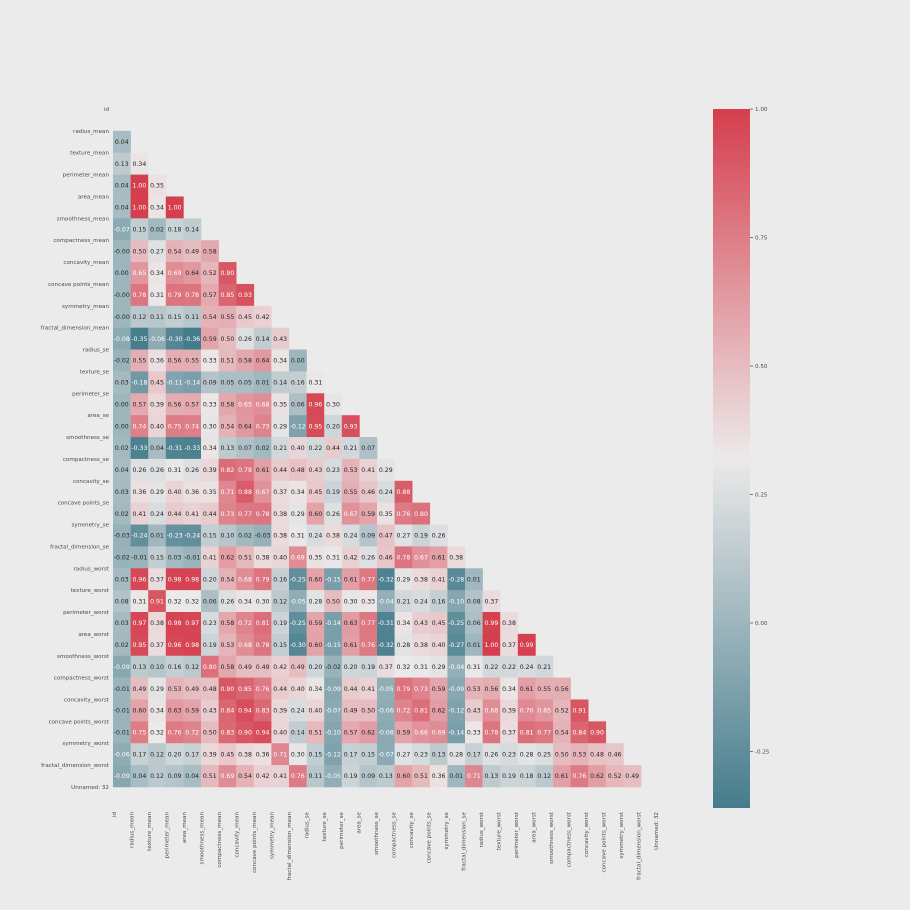 The width and height of the screenshot is (910, 910). What do you see at coordinates (245, 448) in the screenshot?
I see `cell-annotation: 0.07` at bounding box center [245, 448].